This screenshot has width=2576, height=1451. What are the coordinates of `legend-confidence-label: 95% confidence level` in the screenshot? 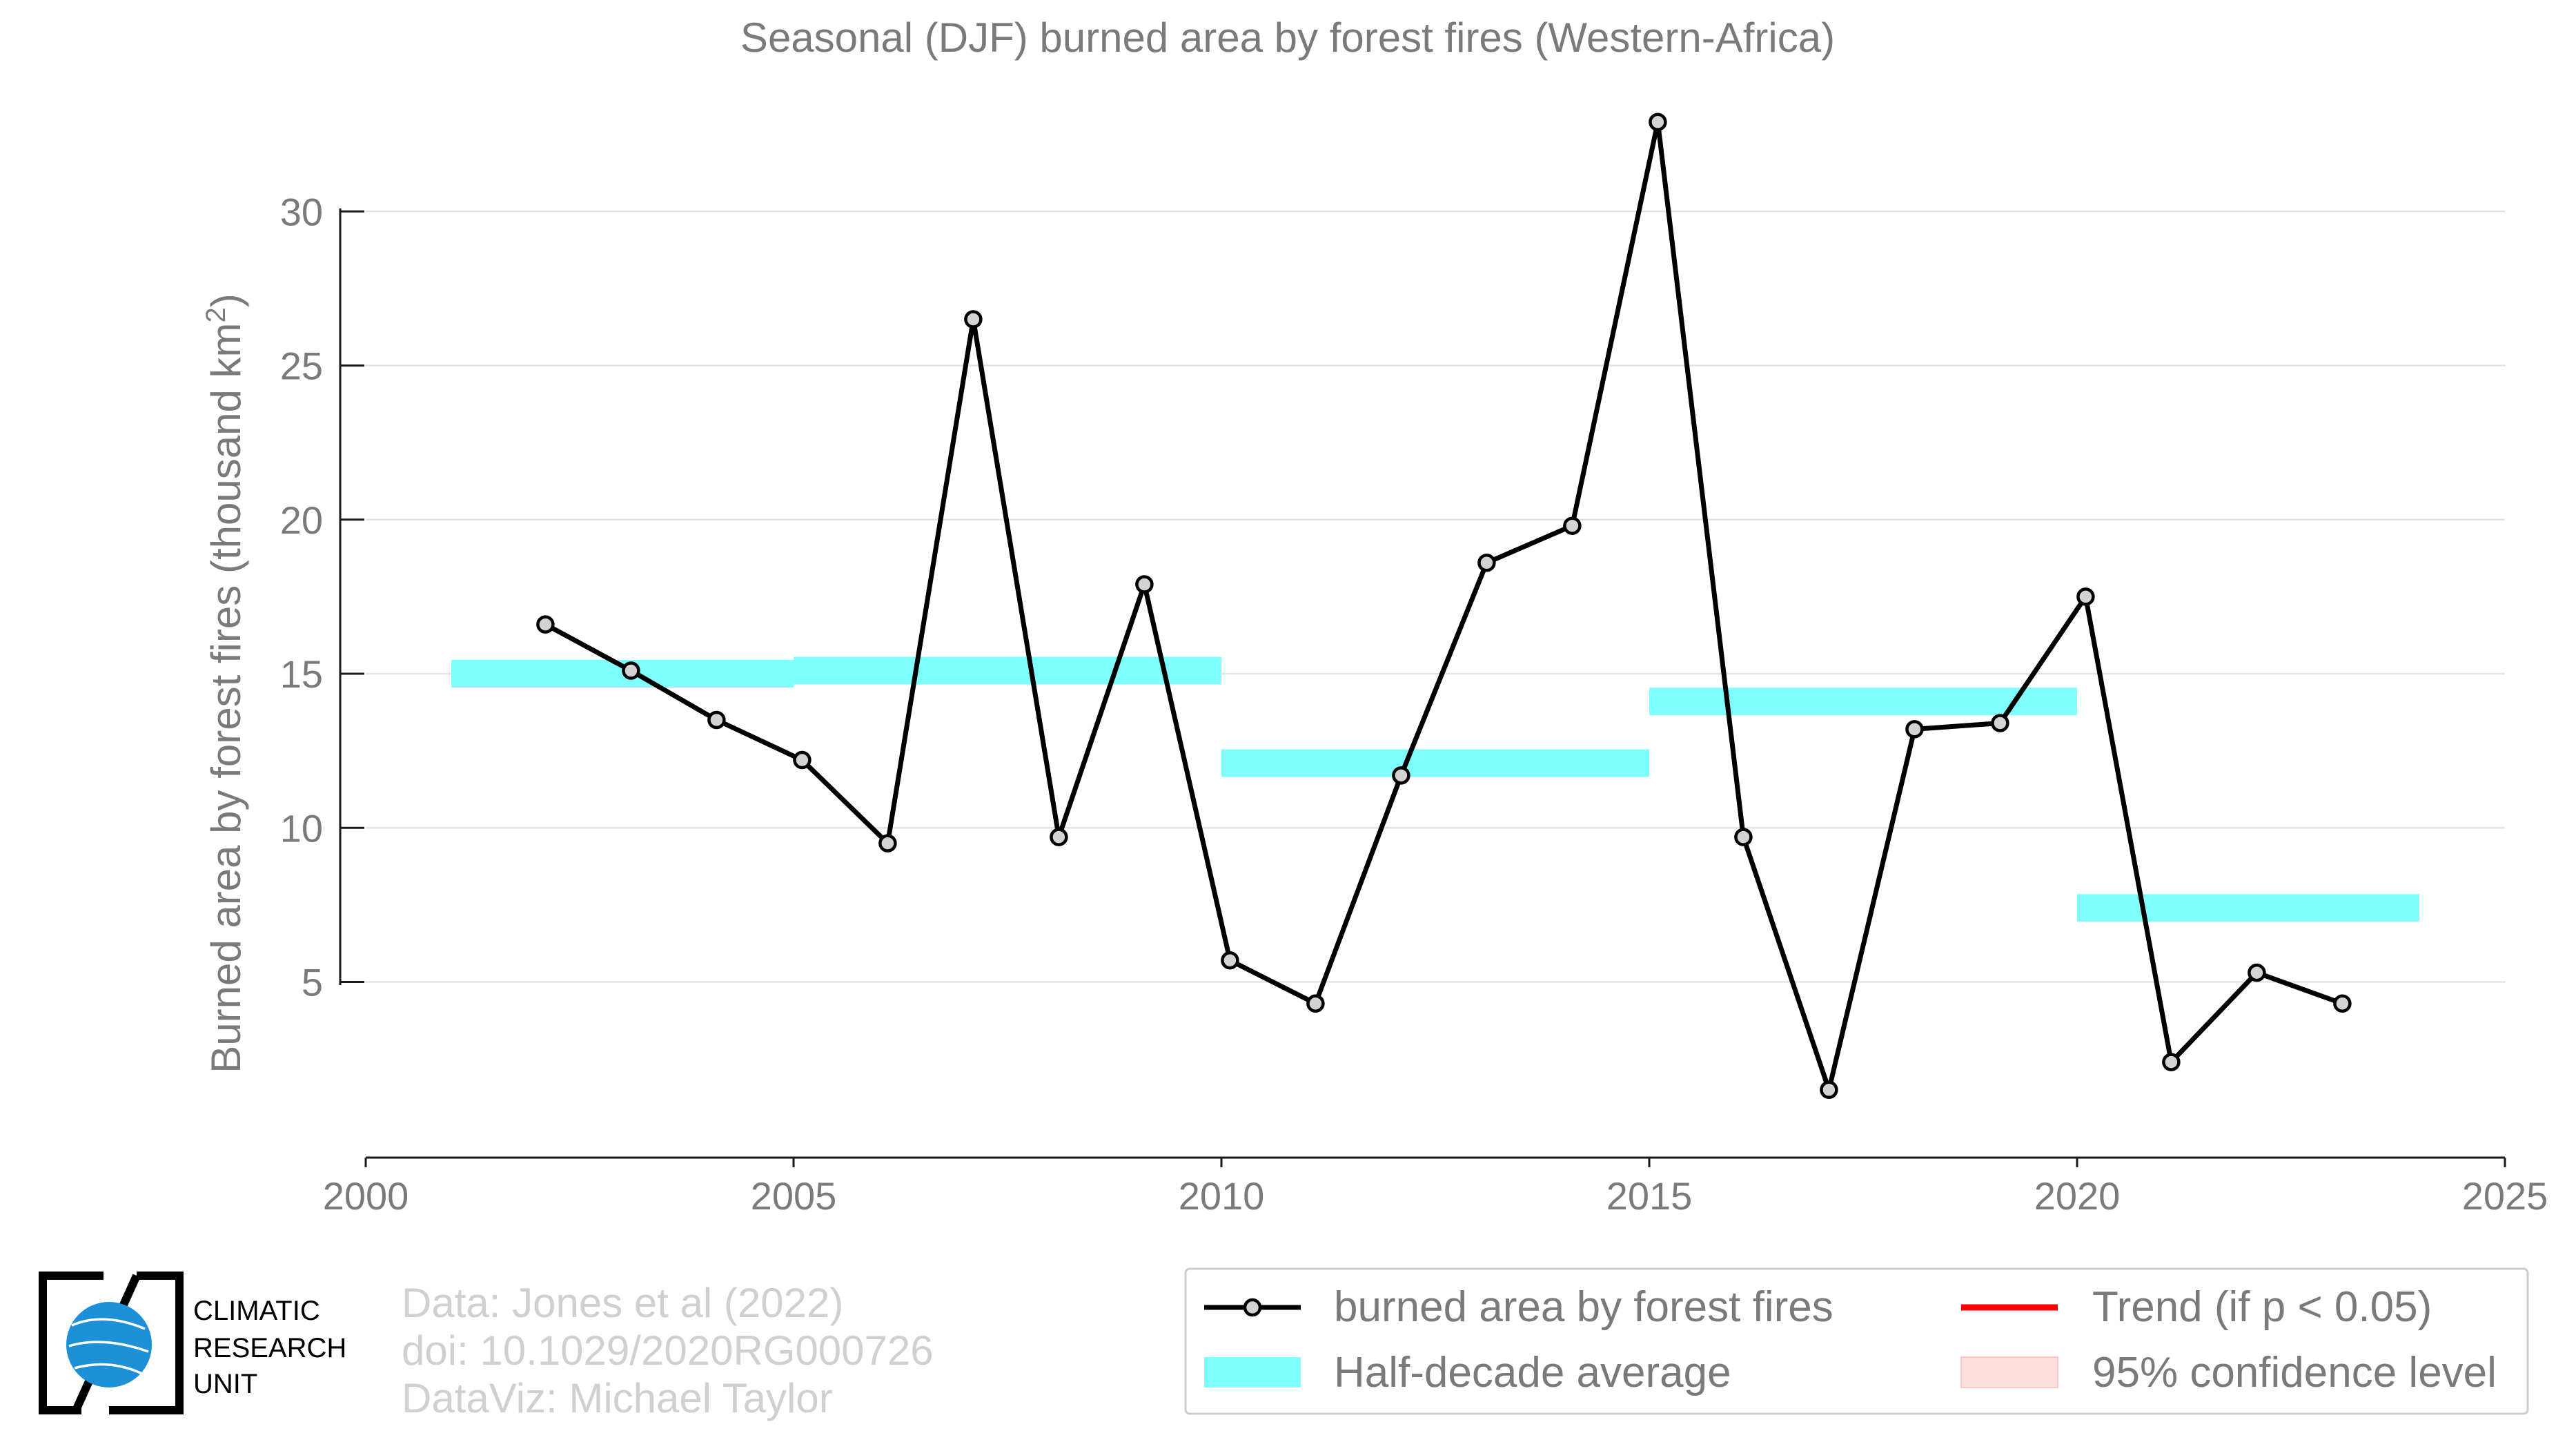 It's located at (2294, 1373).